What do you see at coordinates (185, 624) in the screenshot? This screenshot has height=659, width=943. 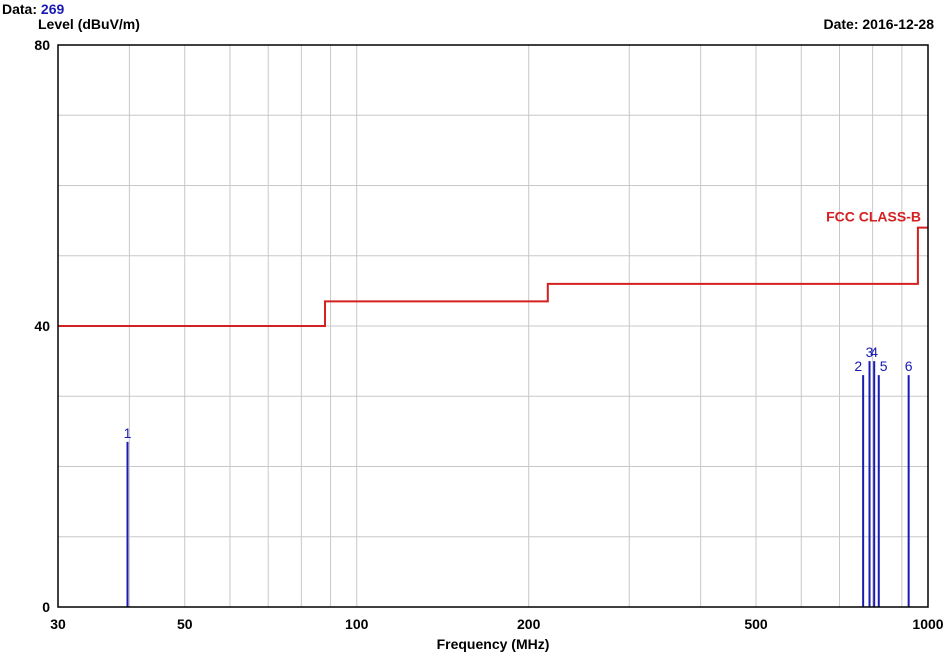 I see `x-tick-label: 50` at bounding box center [185, 624].